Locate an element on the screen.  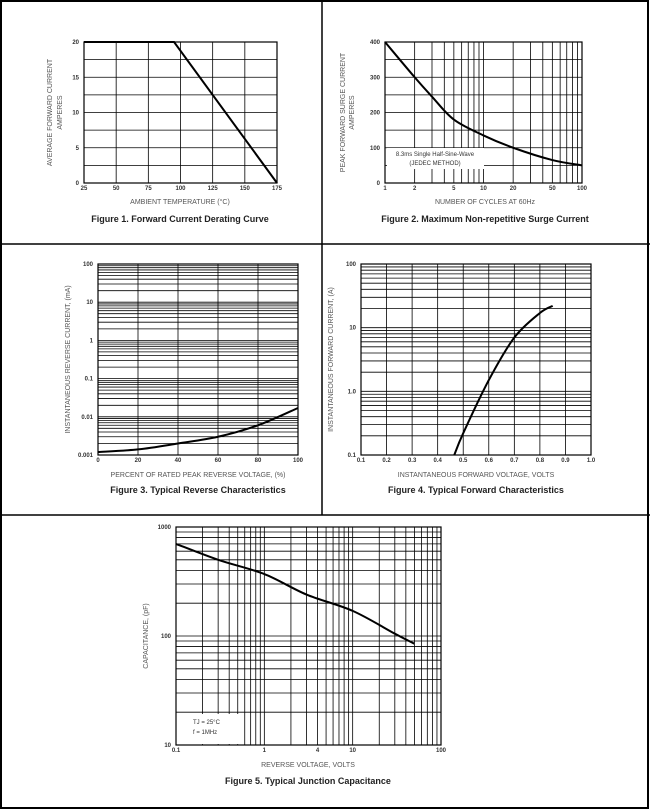
annotation-text: TJ = 25°C is located at coordinates (207, 723).